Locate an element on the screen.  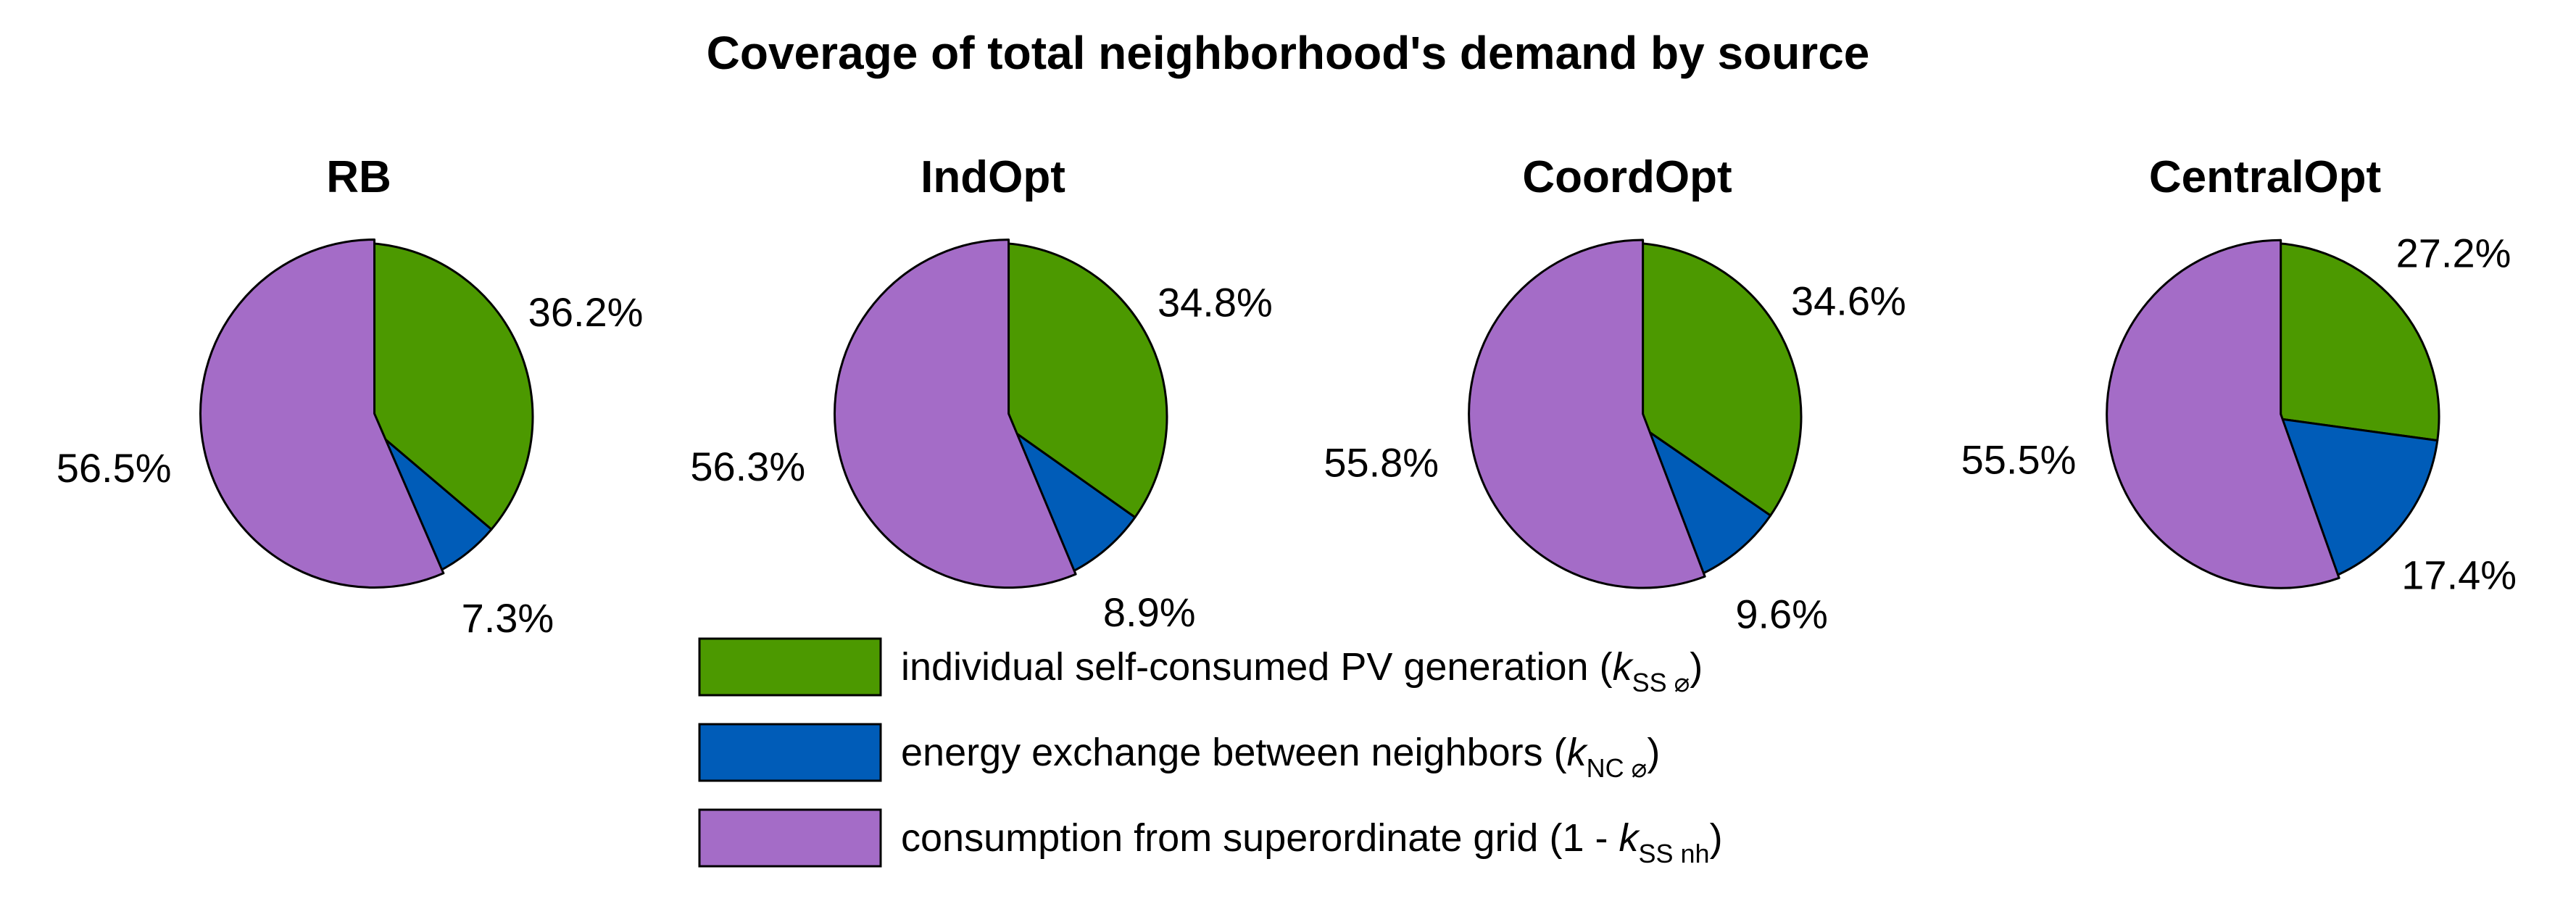
legend-name: individual self-consumed PV generation is located at coordinates (1245, 667).